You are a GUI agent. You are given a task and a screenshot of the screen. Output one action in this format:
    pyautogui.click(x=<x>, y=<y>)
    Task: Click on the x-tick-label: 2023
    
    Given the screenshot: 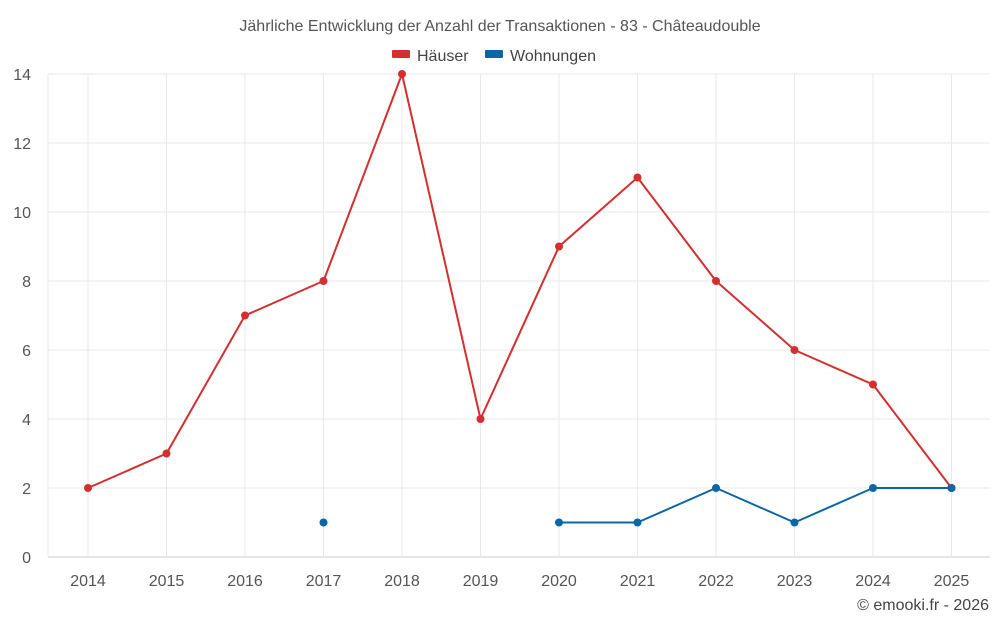 What is the action you would take?
    pyautogui.click(x=795, y=581)
    